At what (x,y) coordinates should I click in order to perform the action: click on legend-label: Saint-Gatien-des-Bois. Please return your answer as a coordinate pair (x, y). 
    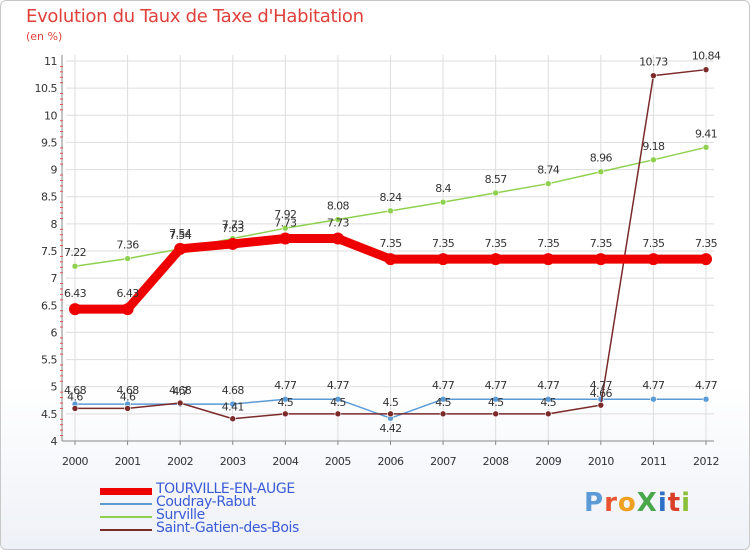
    Looking at the image, I should click on (227, 528).